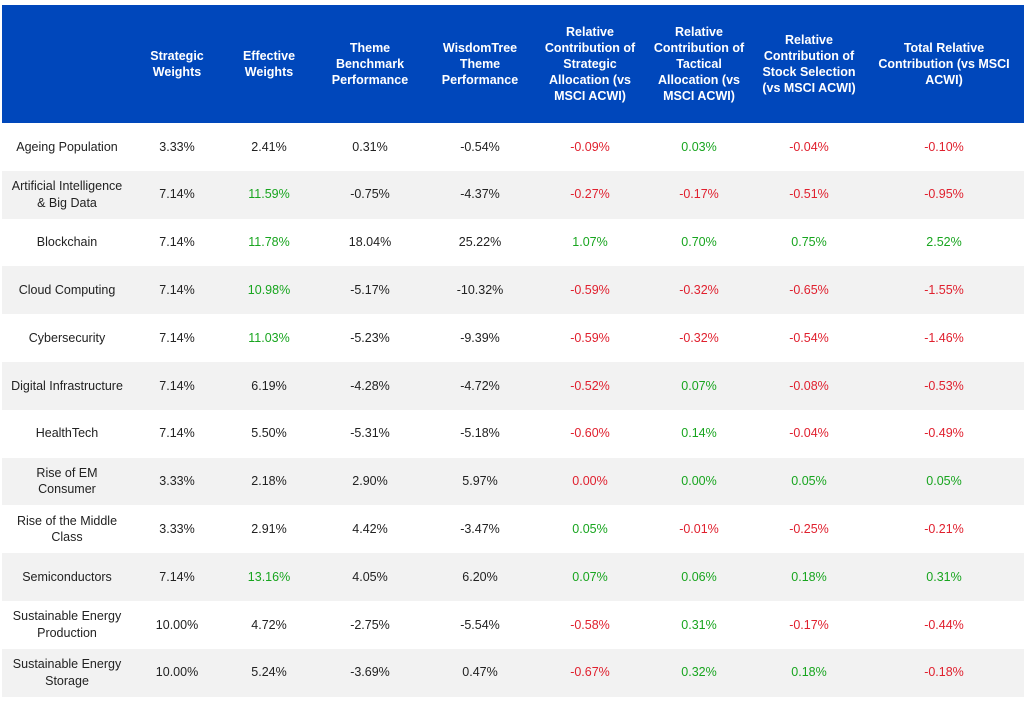  What do you see at coordinates (67, 290) in the screenshot?
I see `cell-theme-name: Cloud Computing` at bounding box center [67, 290].